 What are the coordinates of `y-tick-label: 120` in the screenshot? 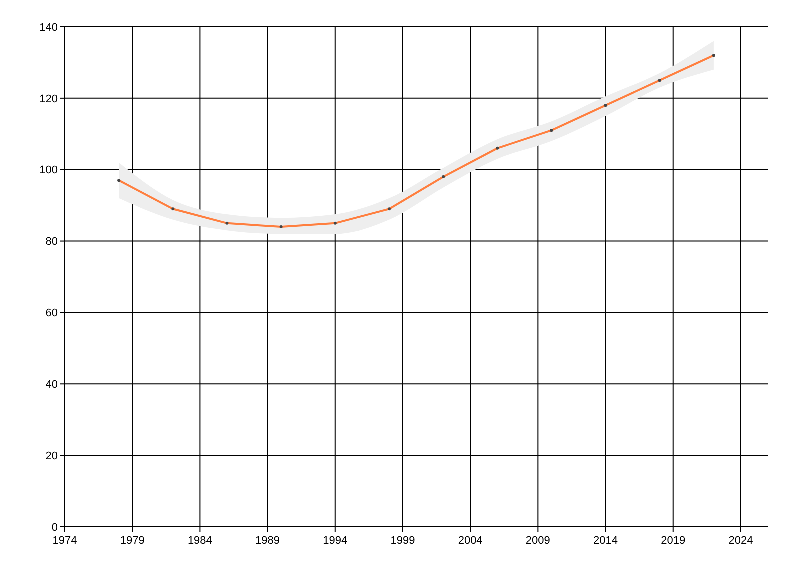 It's located at (49, 99).